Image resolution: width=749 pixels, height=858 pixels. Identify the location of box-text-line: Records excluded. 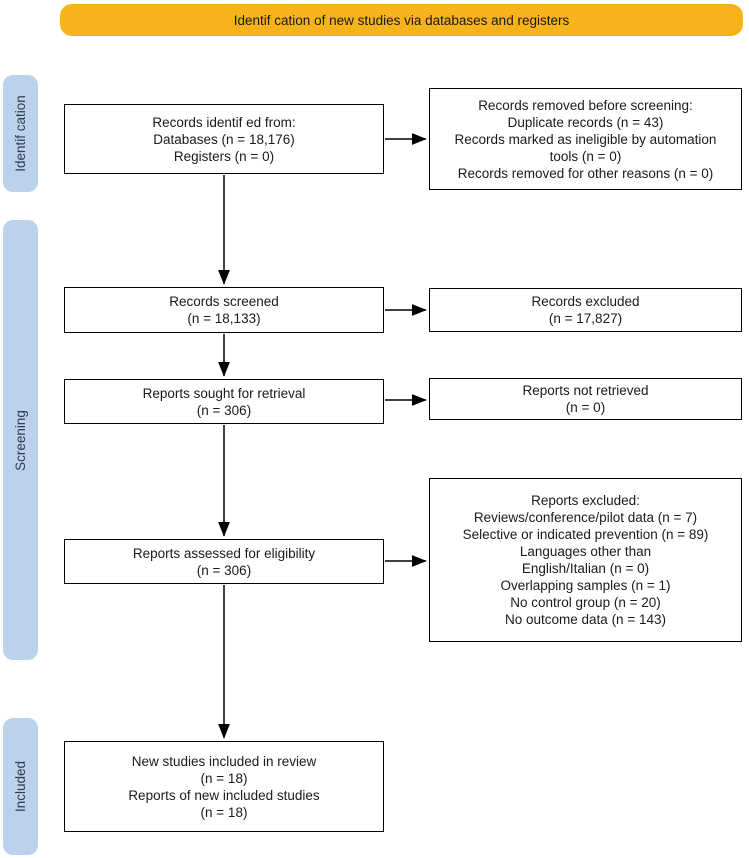
(585, 301).